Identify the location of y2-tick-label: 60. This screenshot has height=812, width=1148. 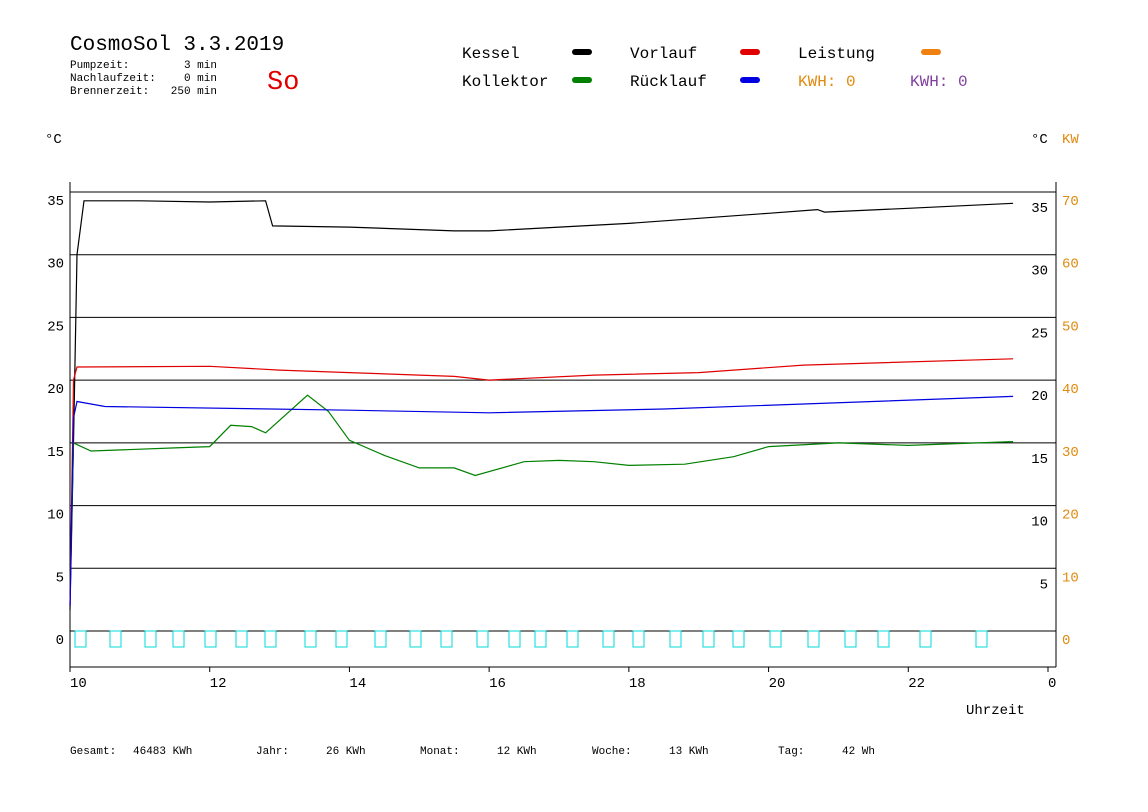
(1070, 265).